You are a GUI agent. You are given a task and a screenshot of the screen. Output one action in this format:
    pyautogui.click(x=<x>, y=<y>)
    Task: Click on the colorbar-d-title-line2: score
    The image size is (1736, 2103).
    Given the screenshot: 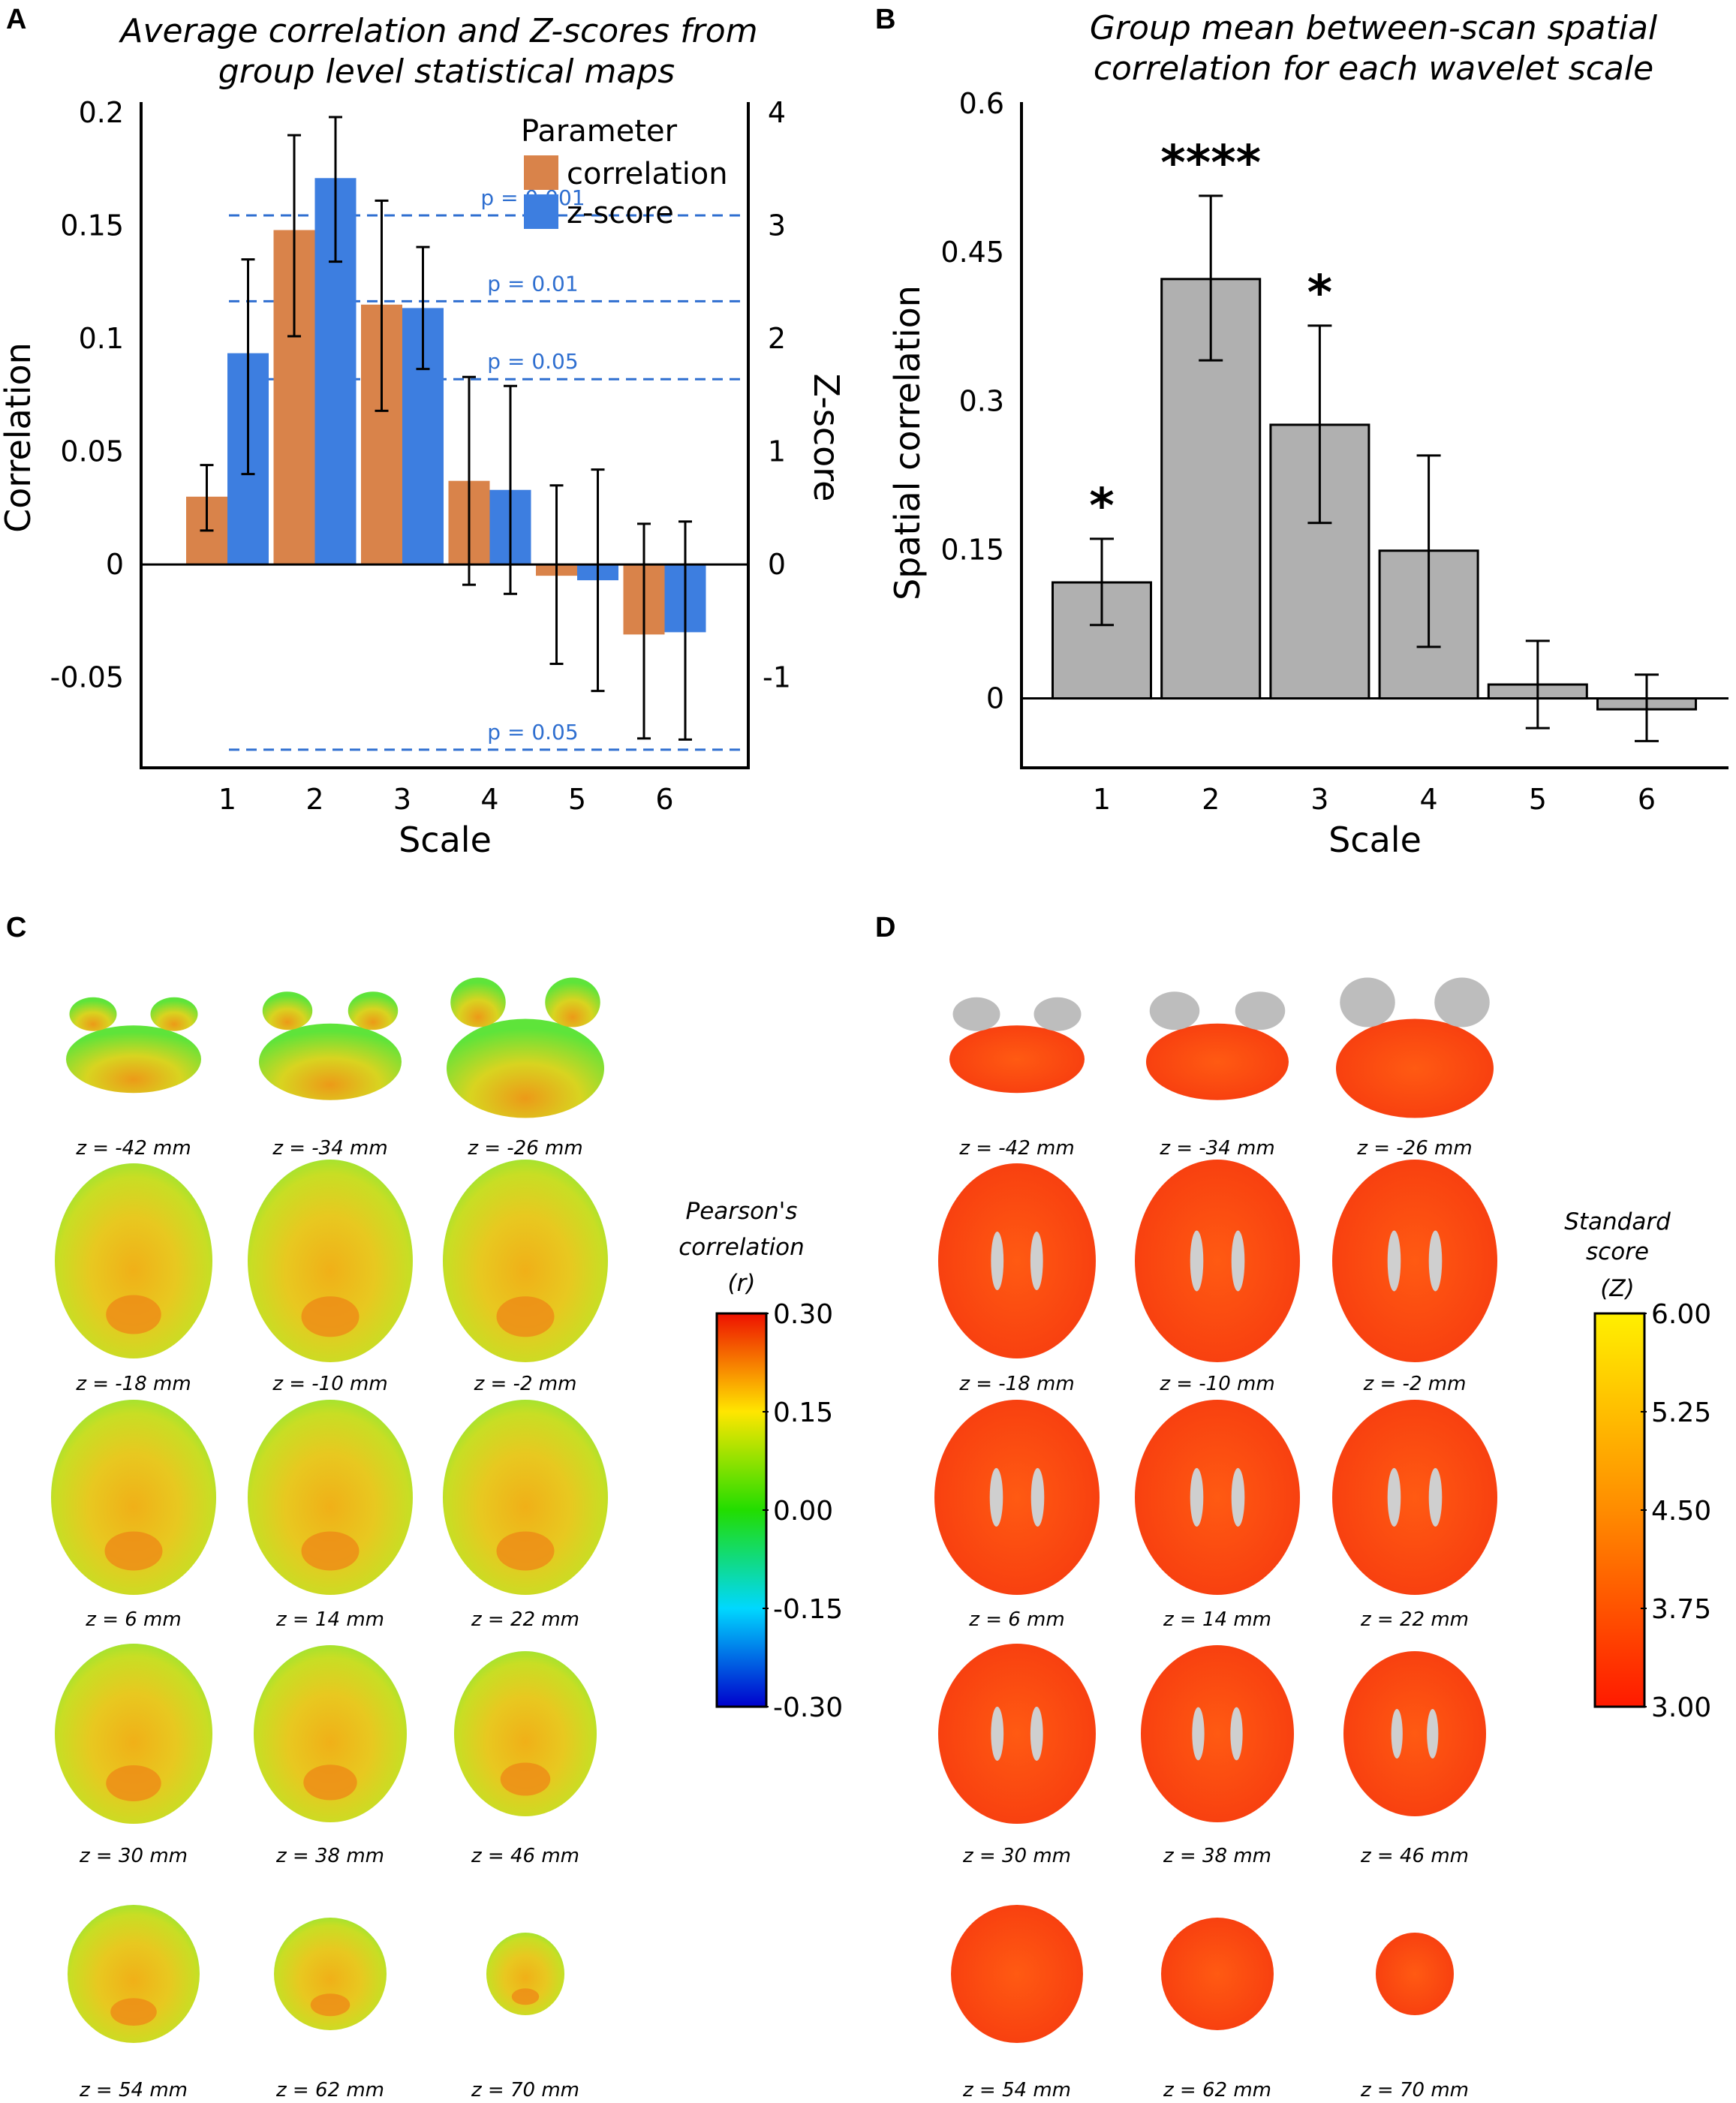 What is the action you would take?
    pyautogui.click(x=1617, y=1251)
    